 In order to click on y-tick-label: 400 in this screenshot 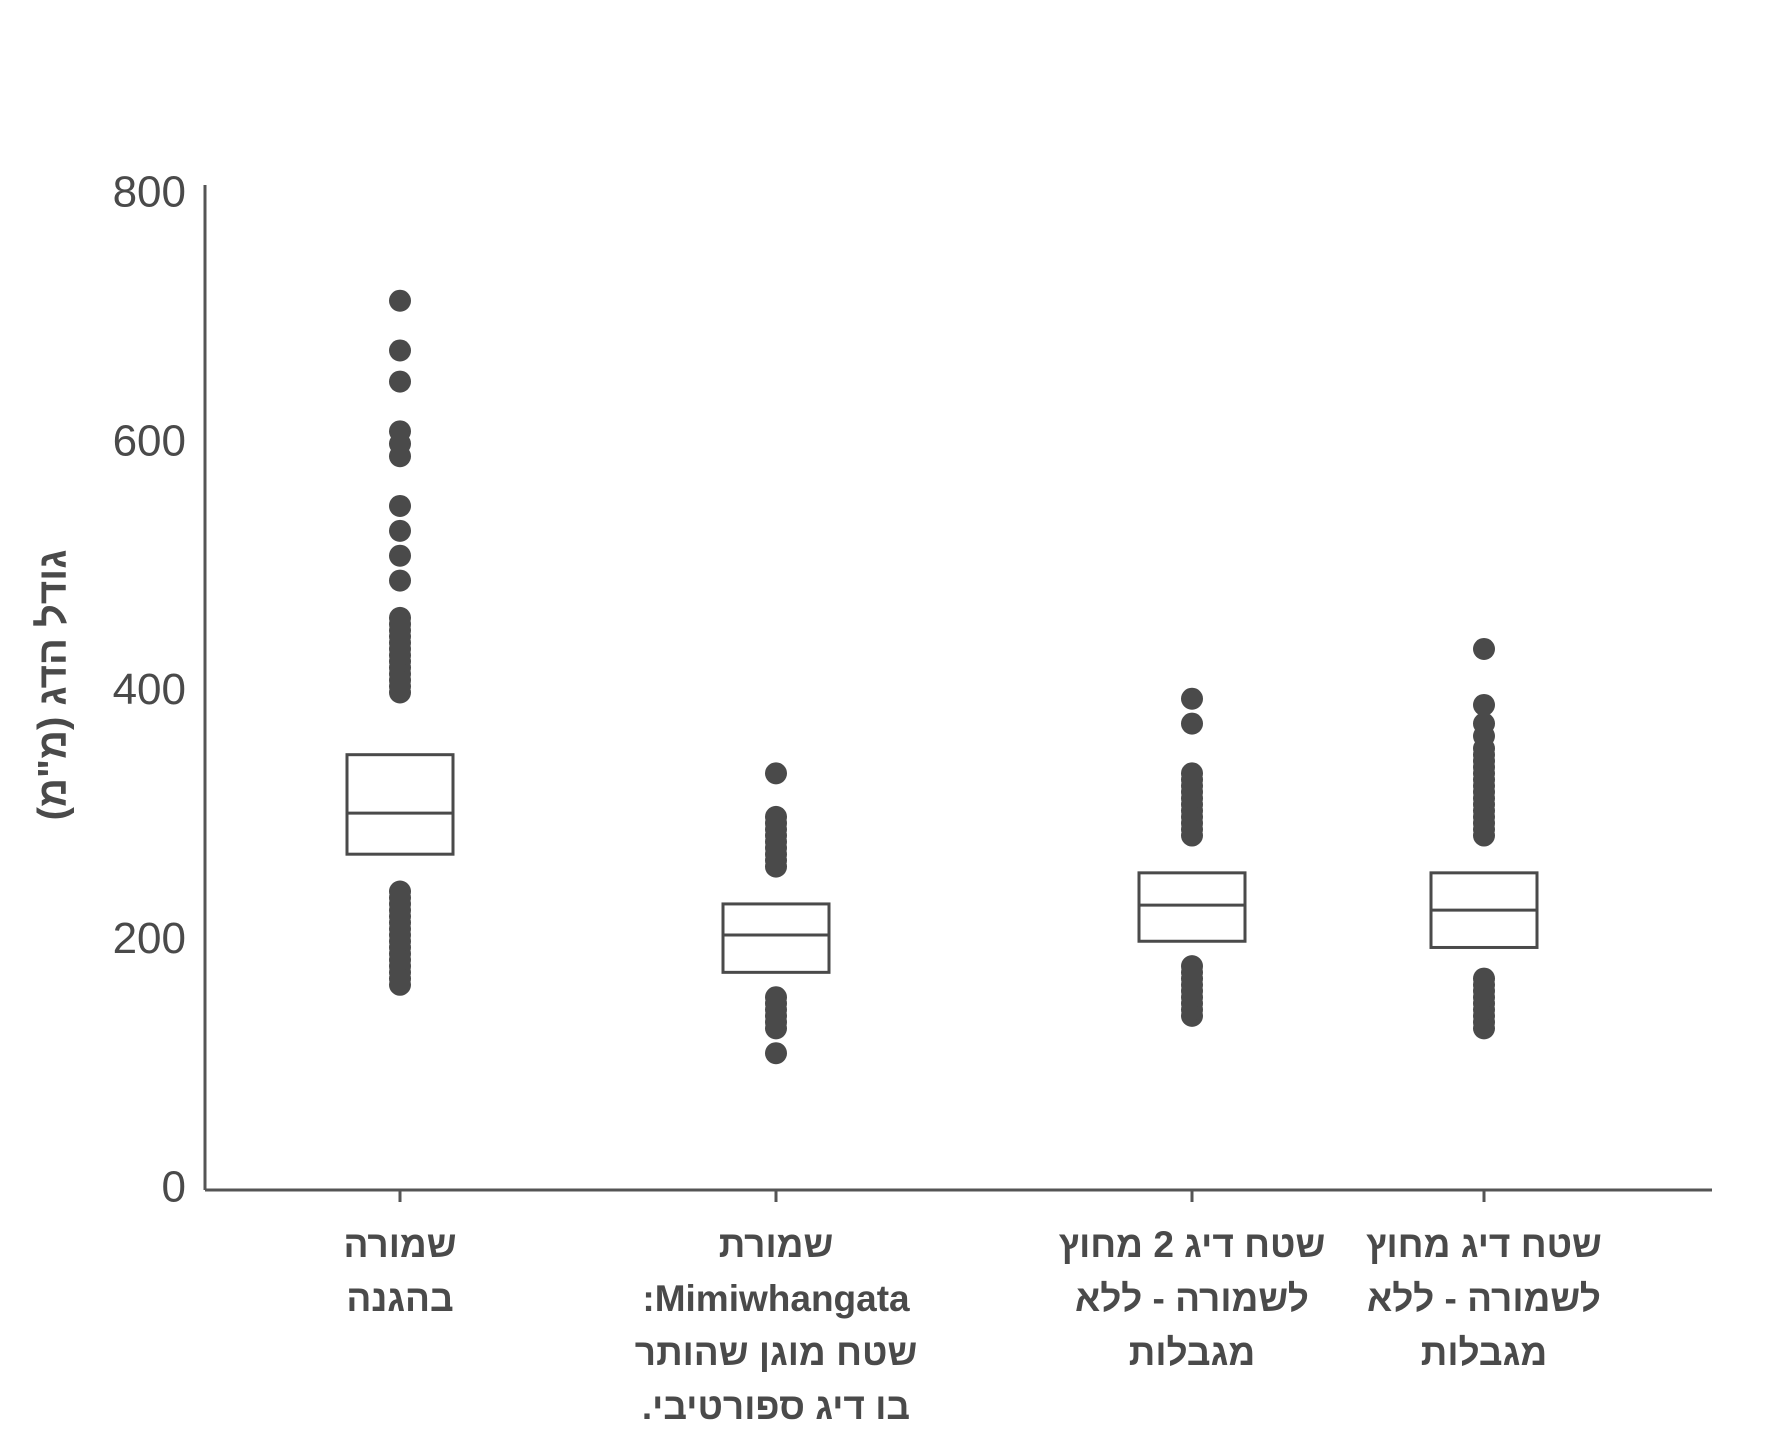, I will do `click(149, 689)`.